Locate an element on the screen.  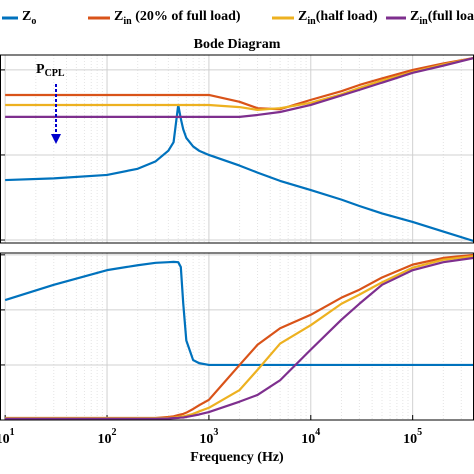
x-tick-label: 10² is located at coordinates (107, 437).